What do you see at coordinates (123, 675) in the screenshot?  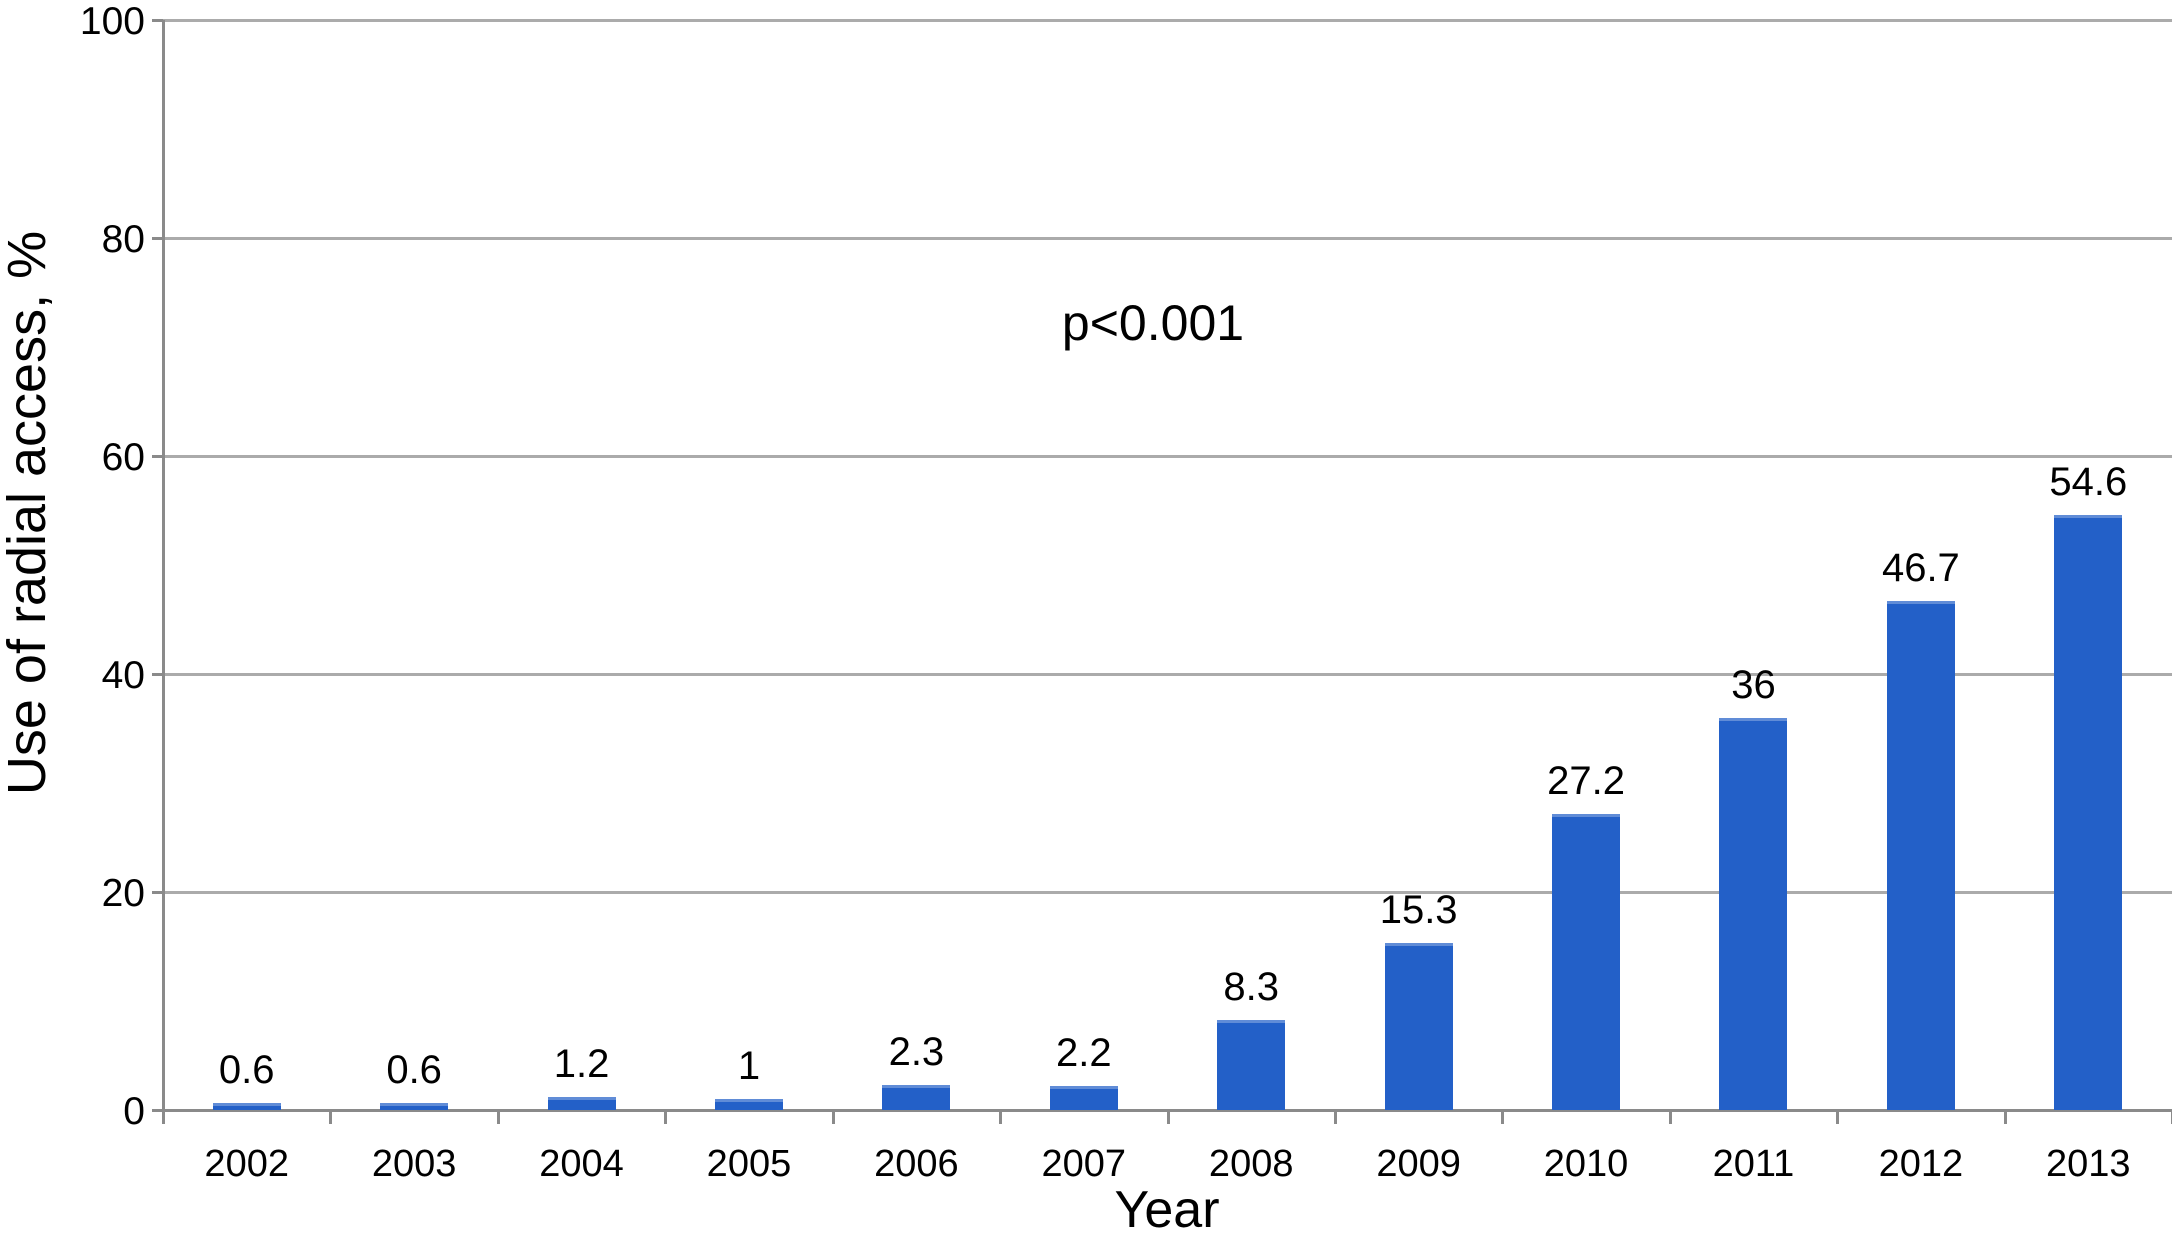 I see `y-tick-label: 40` at bounding box center [123, 675].